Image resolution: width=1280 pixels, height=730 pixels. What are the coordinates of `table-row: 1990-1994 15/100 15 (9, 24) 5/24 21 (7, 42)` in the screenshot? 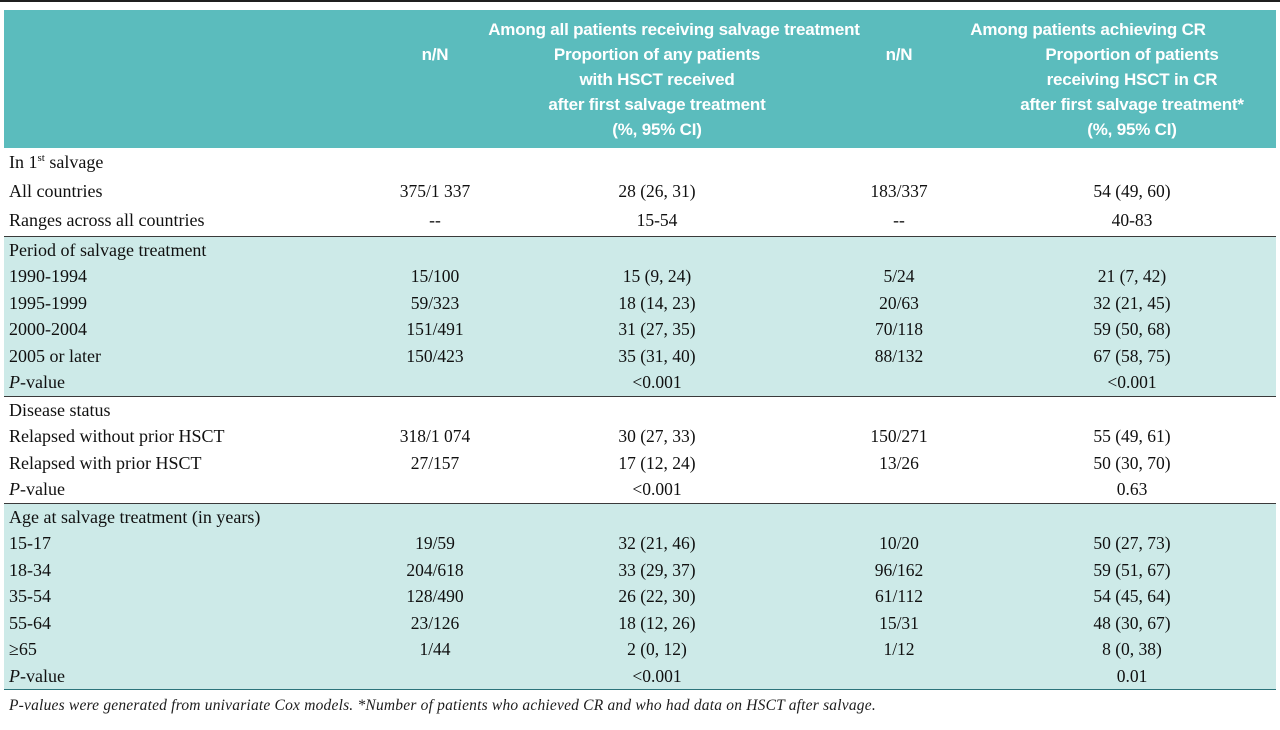 It's located at (640, 276).